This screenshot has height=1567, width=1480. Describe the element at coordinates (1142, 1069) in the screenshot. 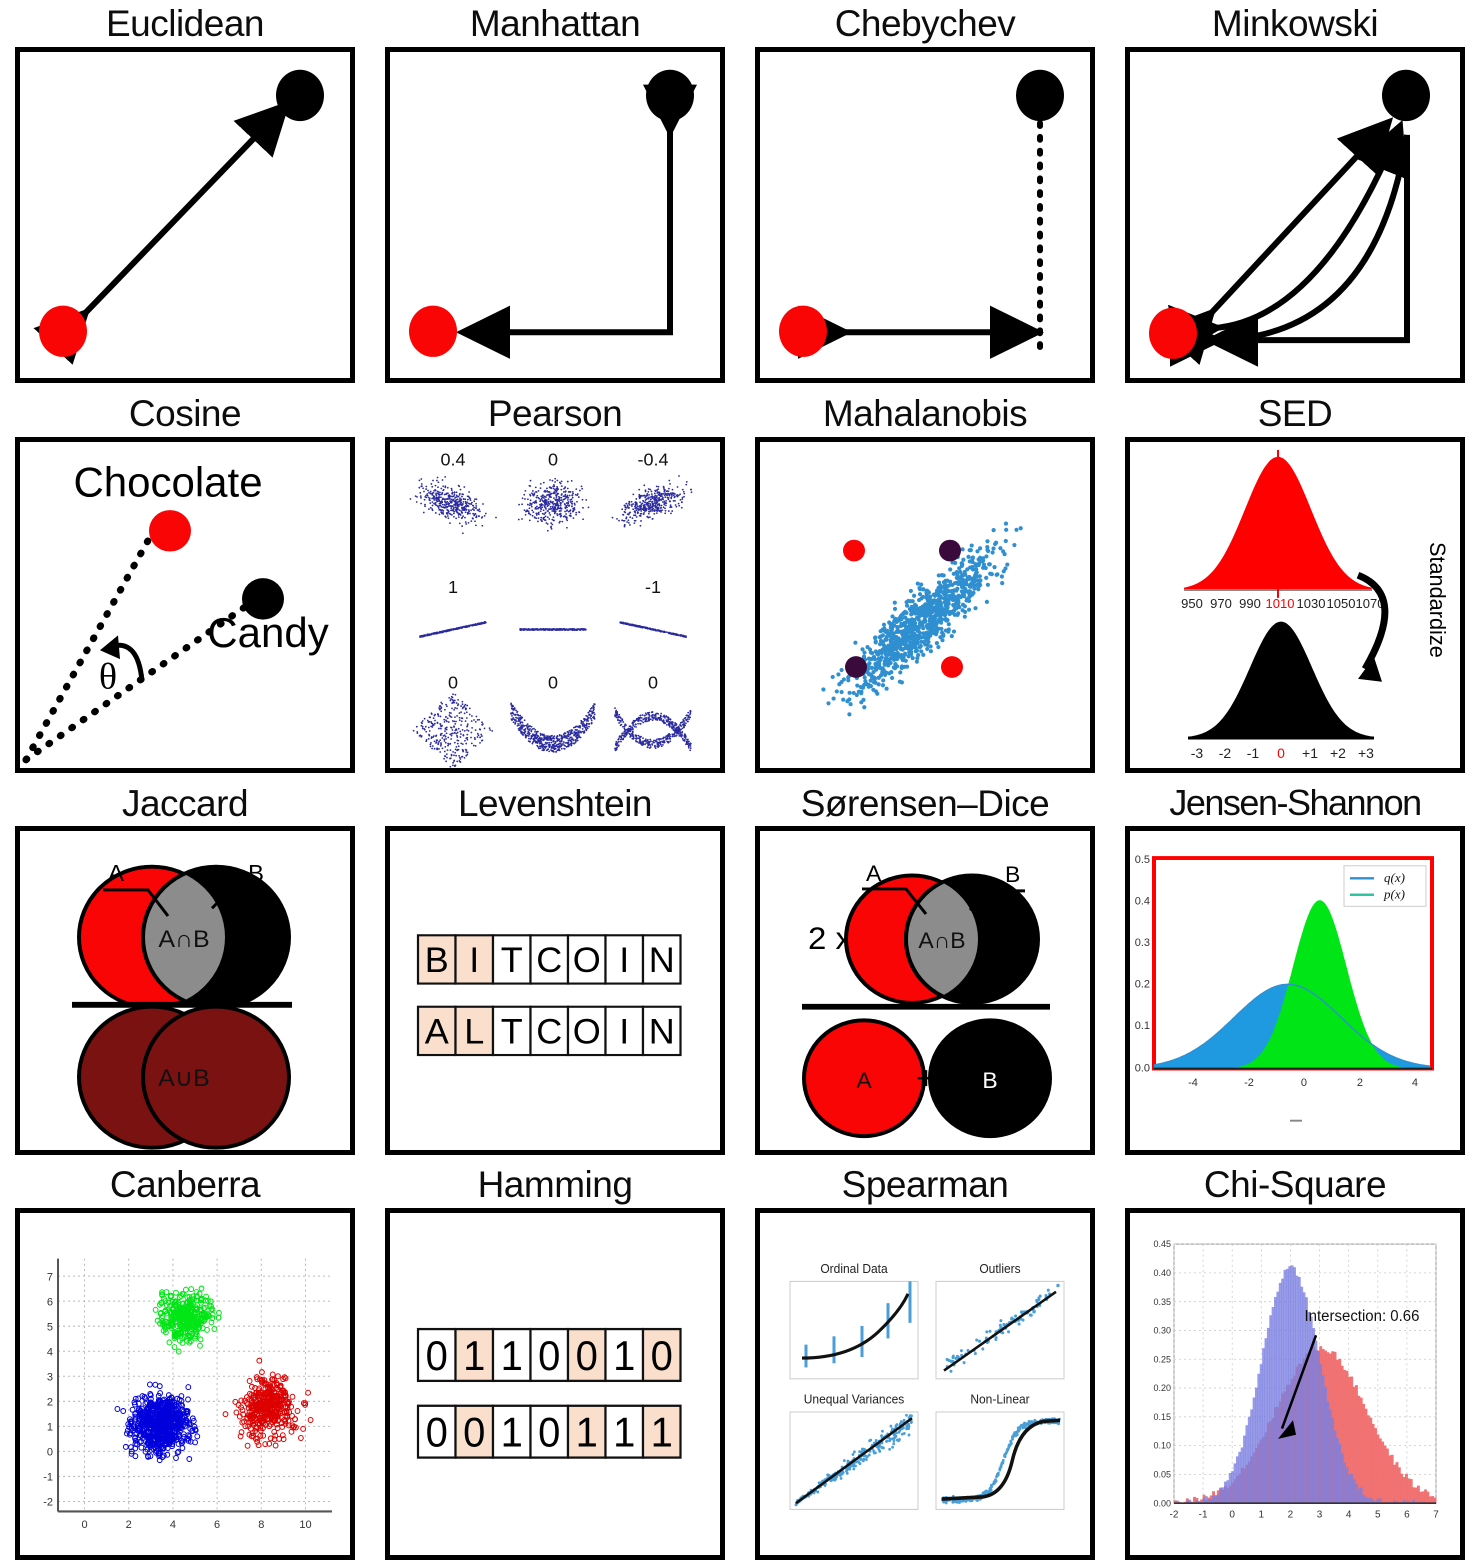

I see `js-ytick-0: 0.0` at that location.